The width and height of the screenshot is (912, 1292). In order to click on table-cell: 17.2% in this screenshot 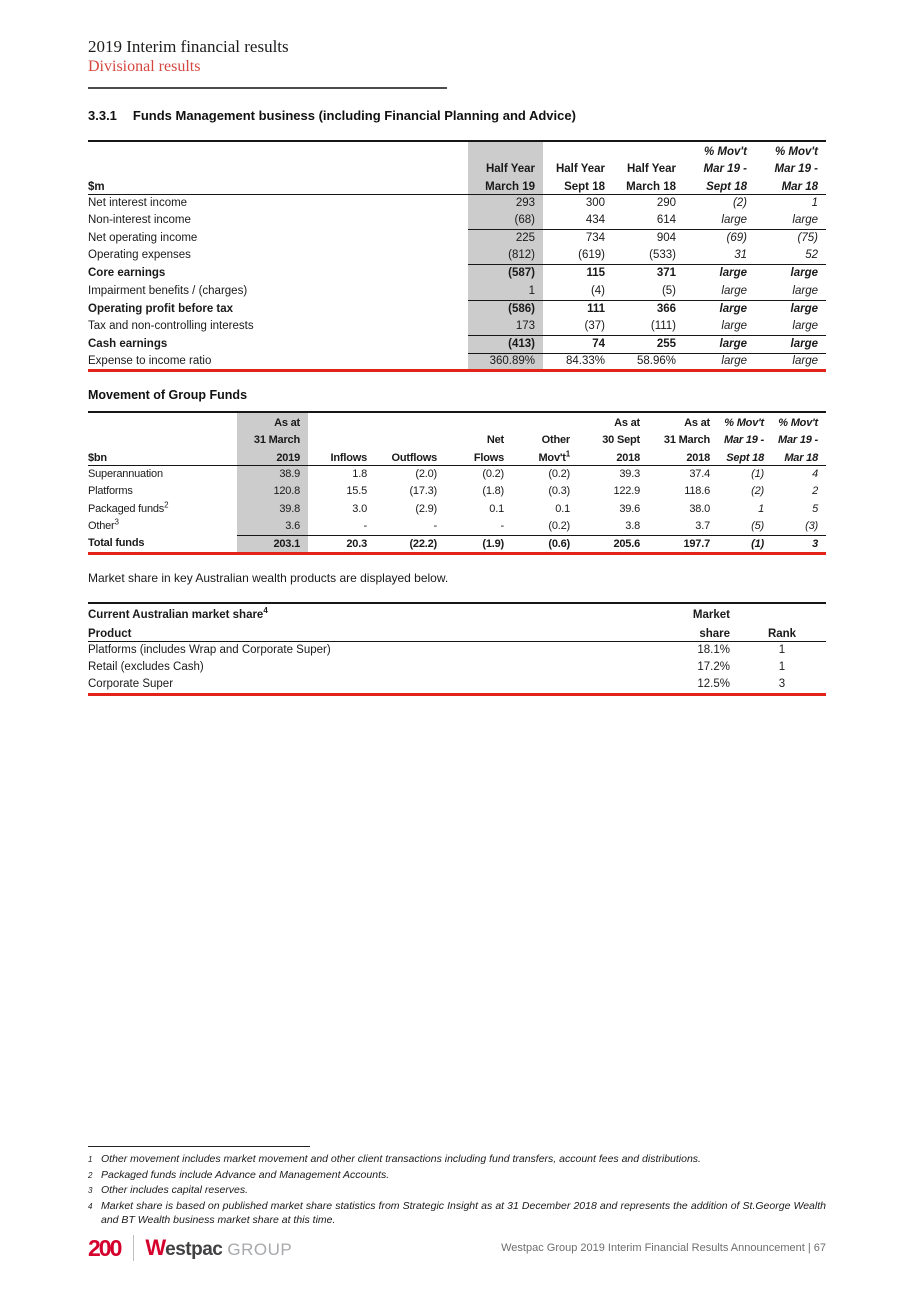, I will do `click(713, 667)`.